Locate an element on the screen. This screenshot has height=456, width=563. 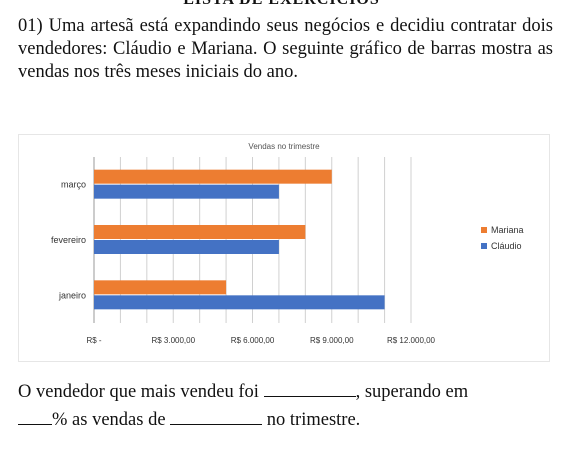
bar-mariana-fevereiro is located at coordinates (200, 232).